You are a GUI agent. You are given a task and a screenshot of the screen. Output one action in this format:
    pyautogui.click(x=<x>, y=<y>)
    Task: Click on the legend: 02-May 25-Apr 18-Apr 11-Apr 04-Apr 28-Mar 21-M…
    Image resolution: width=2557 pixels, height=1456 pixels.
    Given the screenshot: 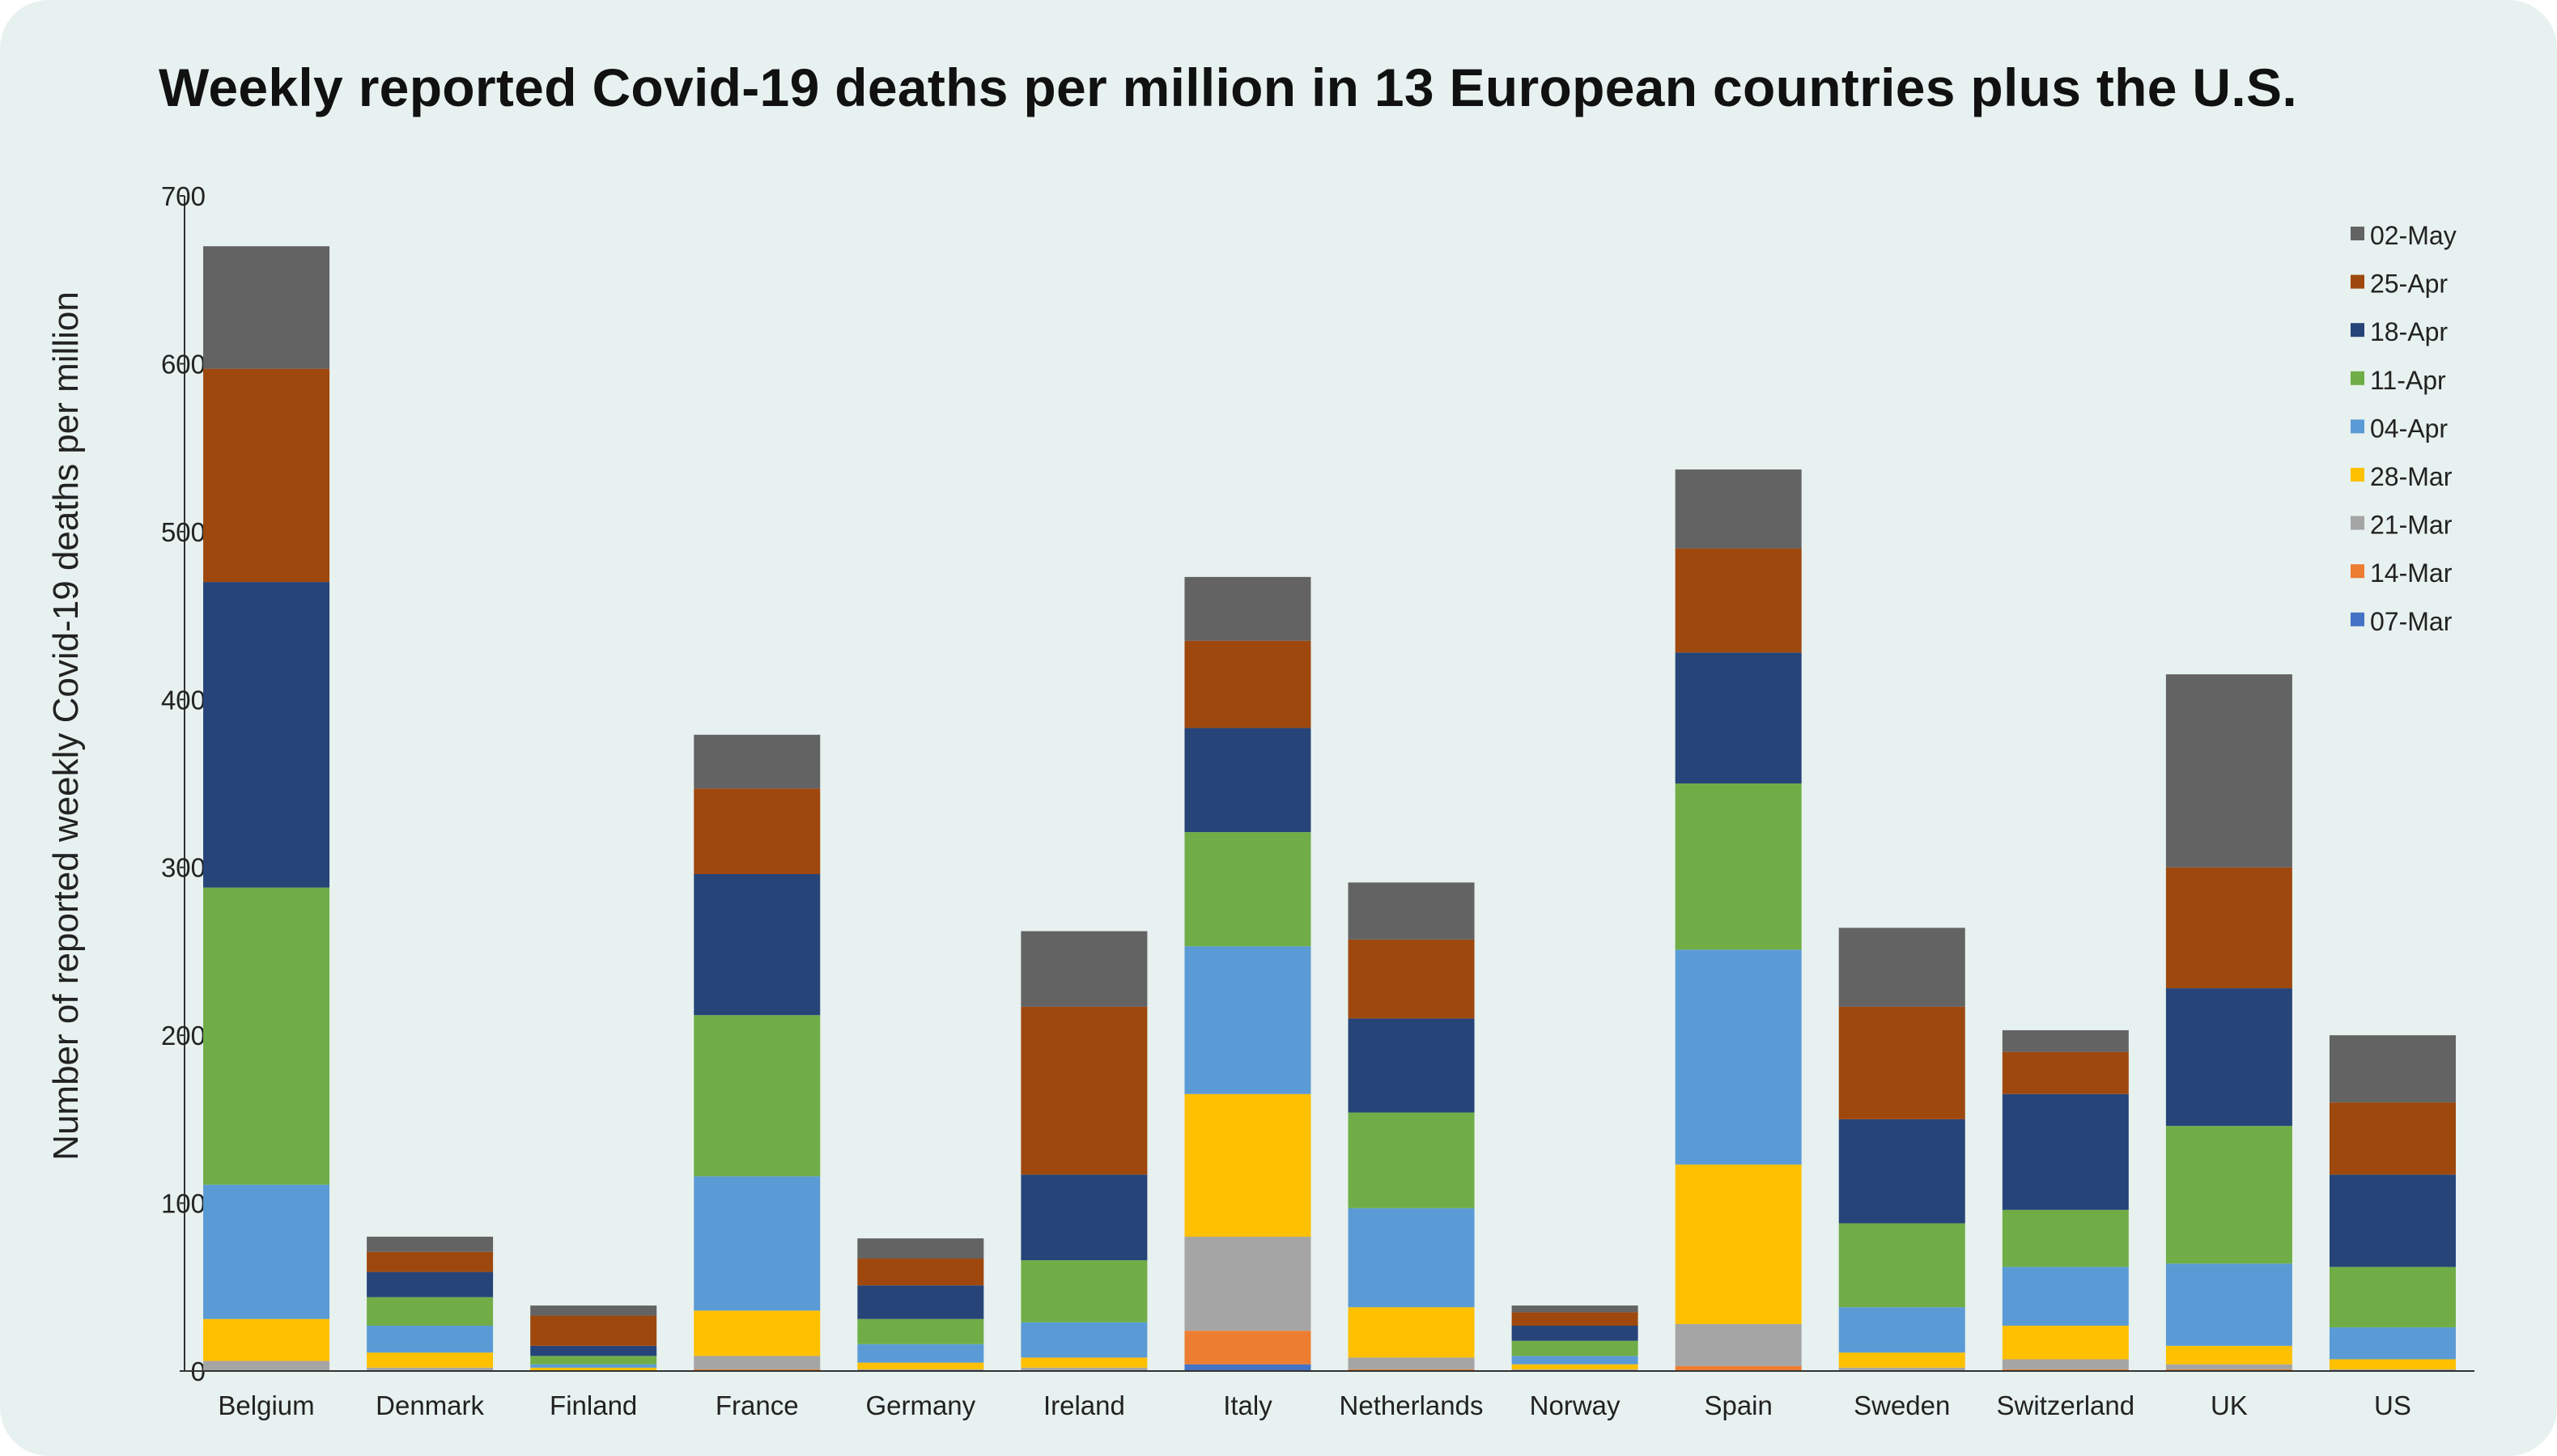 What is the action you would take?
    pyautogui.click(x=2404, y=428)
    